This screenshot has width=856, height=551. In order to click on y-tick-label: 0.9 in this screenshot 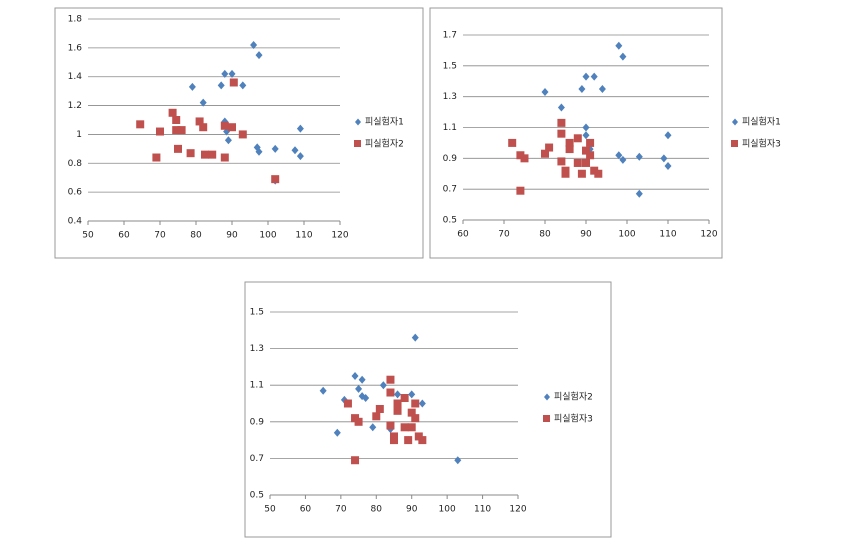, I will do `click(257, 422)`.